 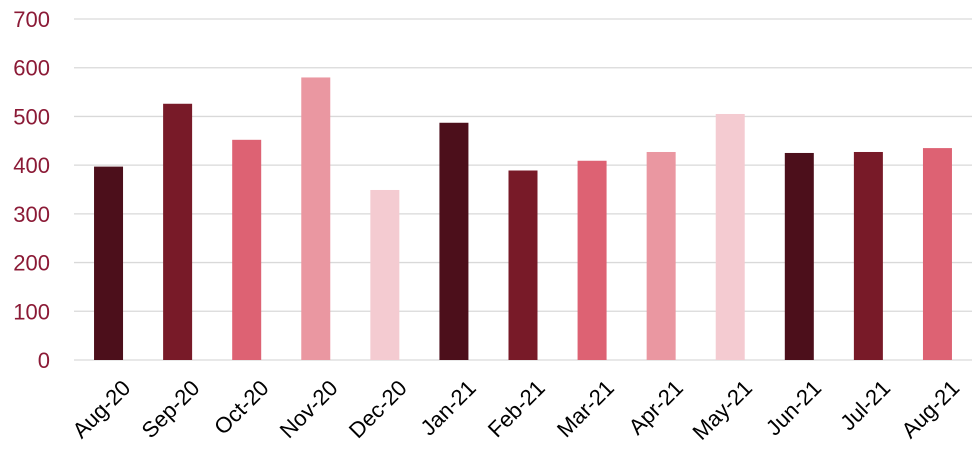 What do you see at coordinates (793, 407) in the screenshot?
I see `x-tick-label: Jun-21` at bounding box center [793, 407].